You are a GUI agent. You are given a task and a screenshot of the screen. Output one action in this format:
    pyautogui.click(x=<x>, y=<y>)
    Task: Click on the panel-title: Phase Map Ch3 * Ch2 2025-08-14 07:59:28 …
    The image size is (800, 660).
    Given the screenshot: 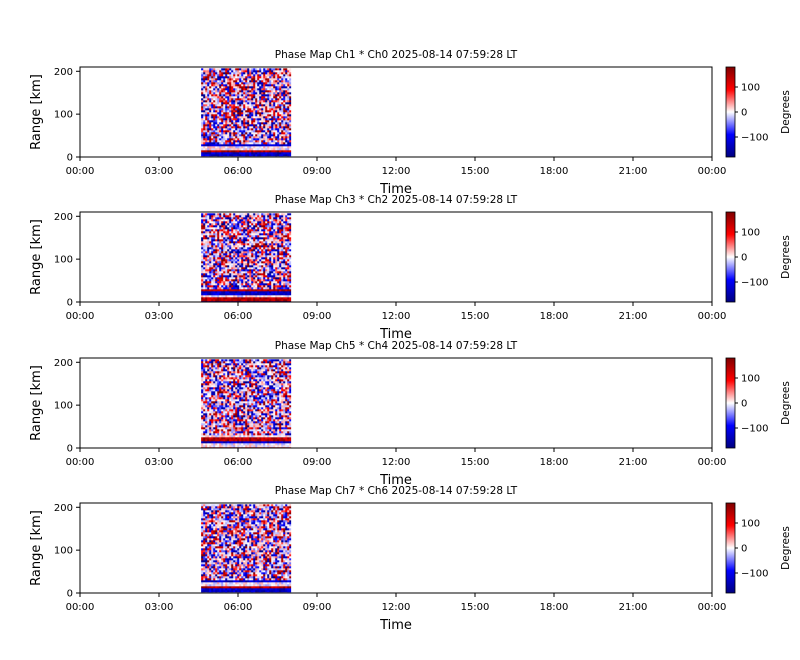 What is the action you would take?
    pyautogui.click(x=396, y=200)
    